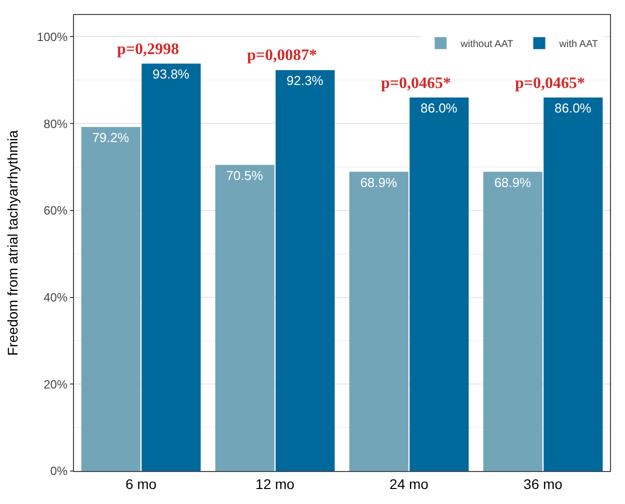 The width and height of the screenshot is (625, 504). Describe the element at coordinates (56, 384) in the screenshot. I see `y-tick-label: 20%` at that location.